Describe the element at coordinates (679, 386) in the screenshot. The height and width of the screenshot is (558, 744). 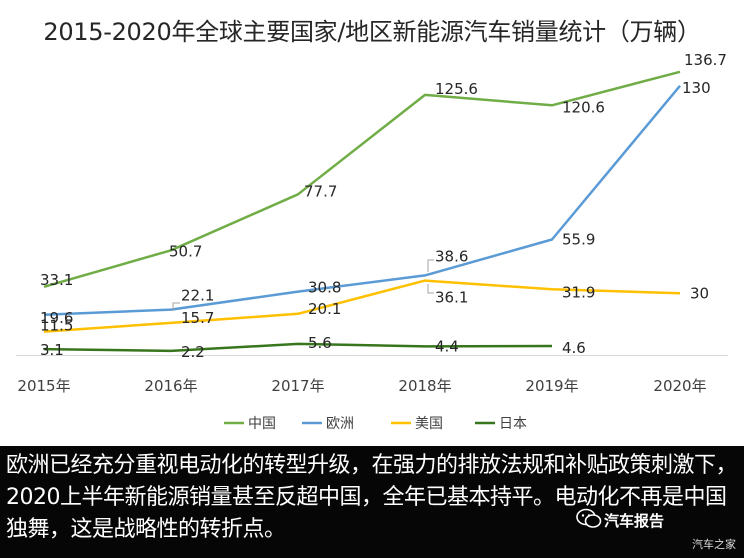
I see `x-tick-label: 2020年` at that location.